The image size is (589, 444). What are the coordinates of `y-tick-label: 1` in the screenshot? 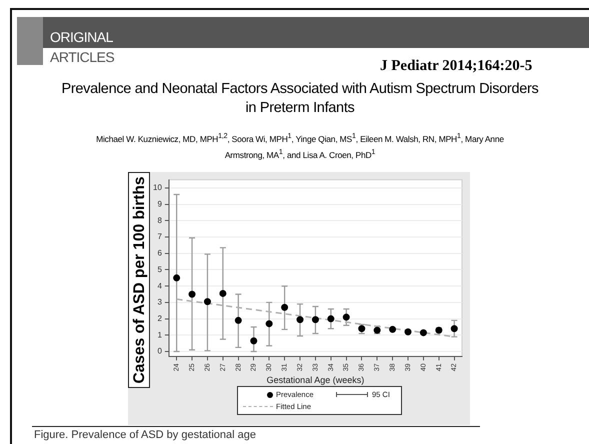 It's located at (159, 335).